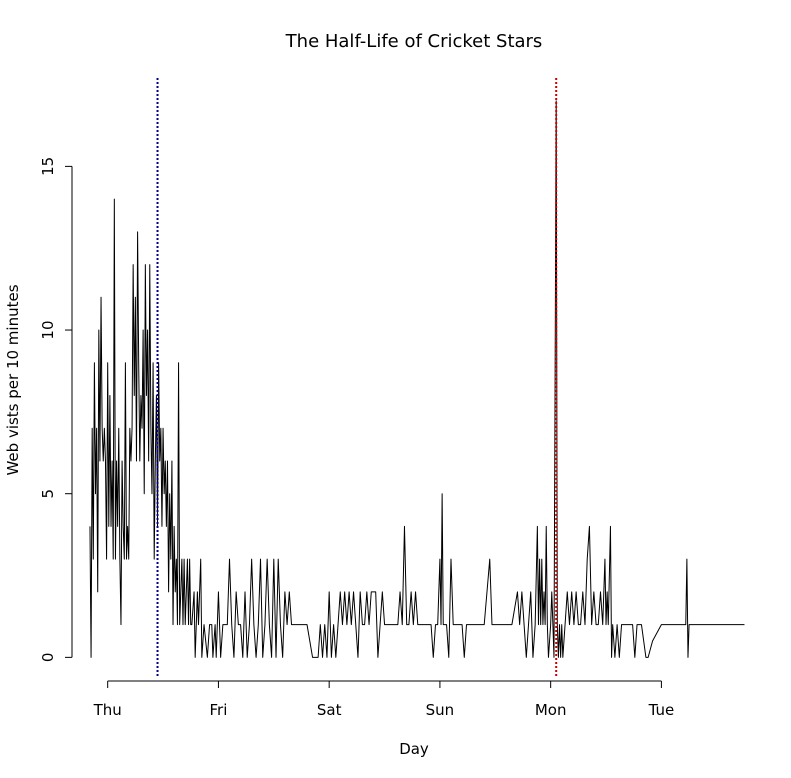  Describe the element at coordinates (384, 699) in the screenshot. I see `x-axis: Thu Fri Sat Sun Mon Tue` at that location.